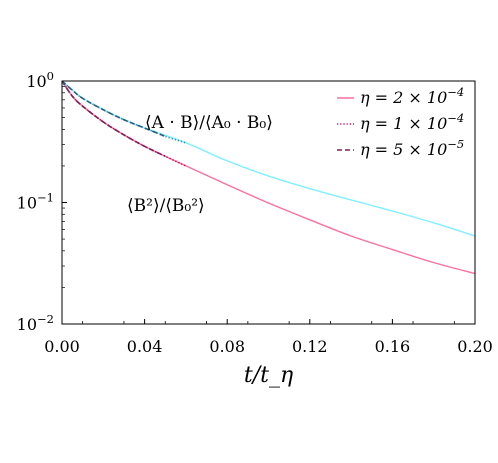 Image resolution: width=498 pixels, height=463 pixels. Describe the element at coordinates (62, 346) in the screenshot. I see `x-tick-label: 0.00` at that location.